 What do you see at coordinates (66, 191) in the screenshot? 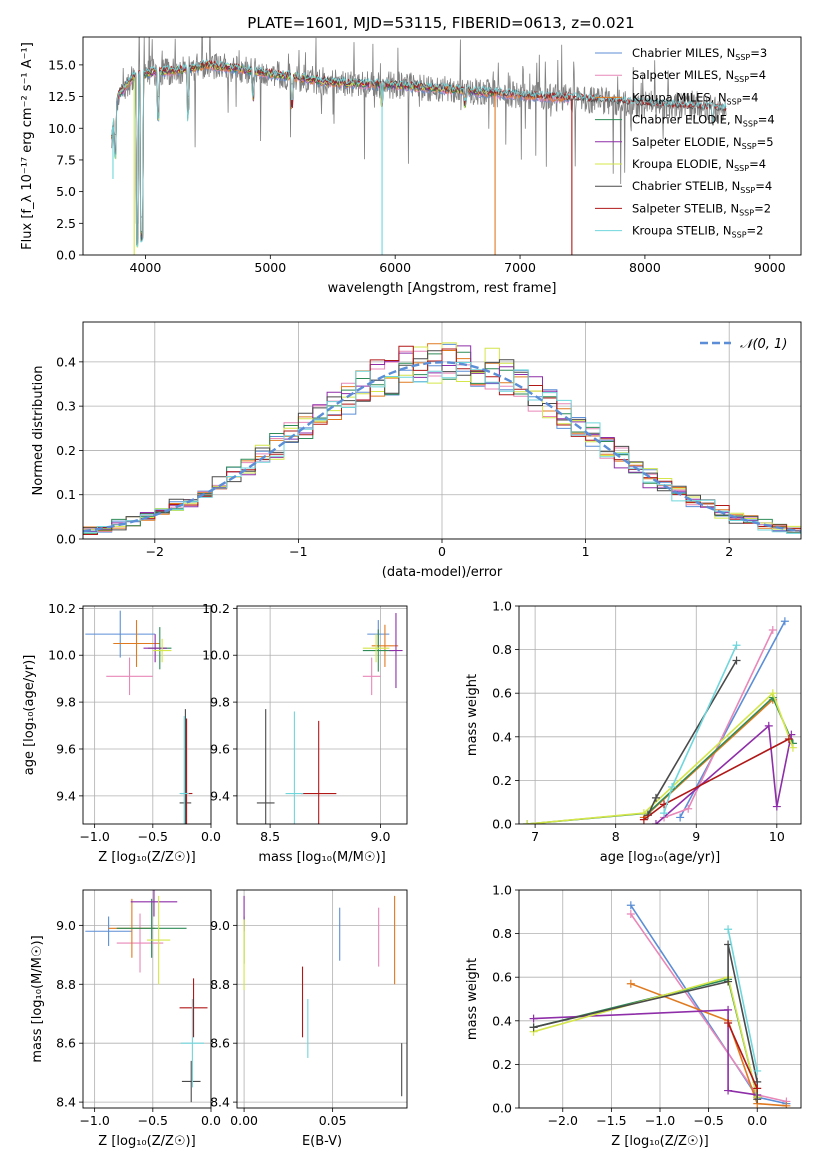
I see `y-tick-label: 5.0` at bounding box center [66, 191].